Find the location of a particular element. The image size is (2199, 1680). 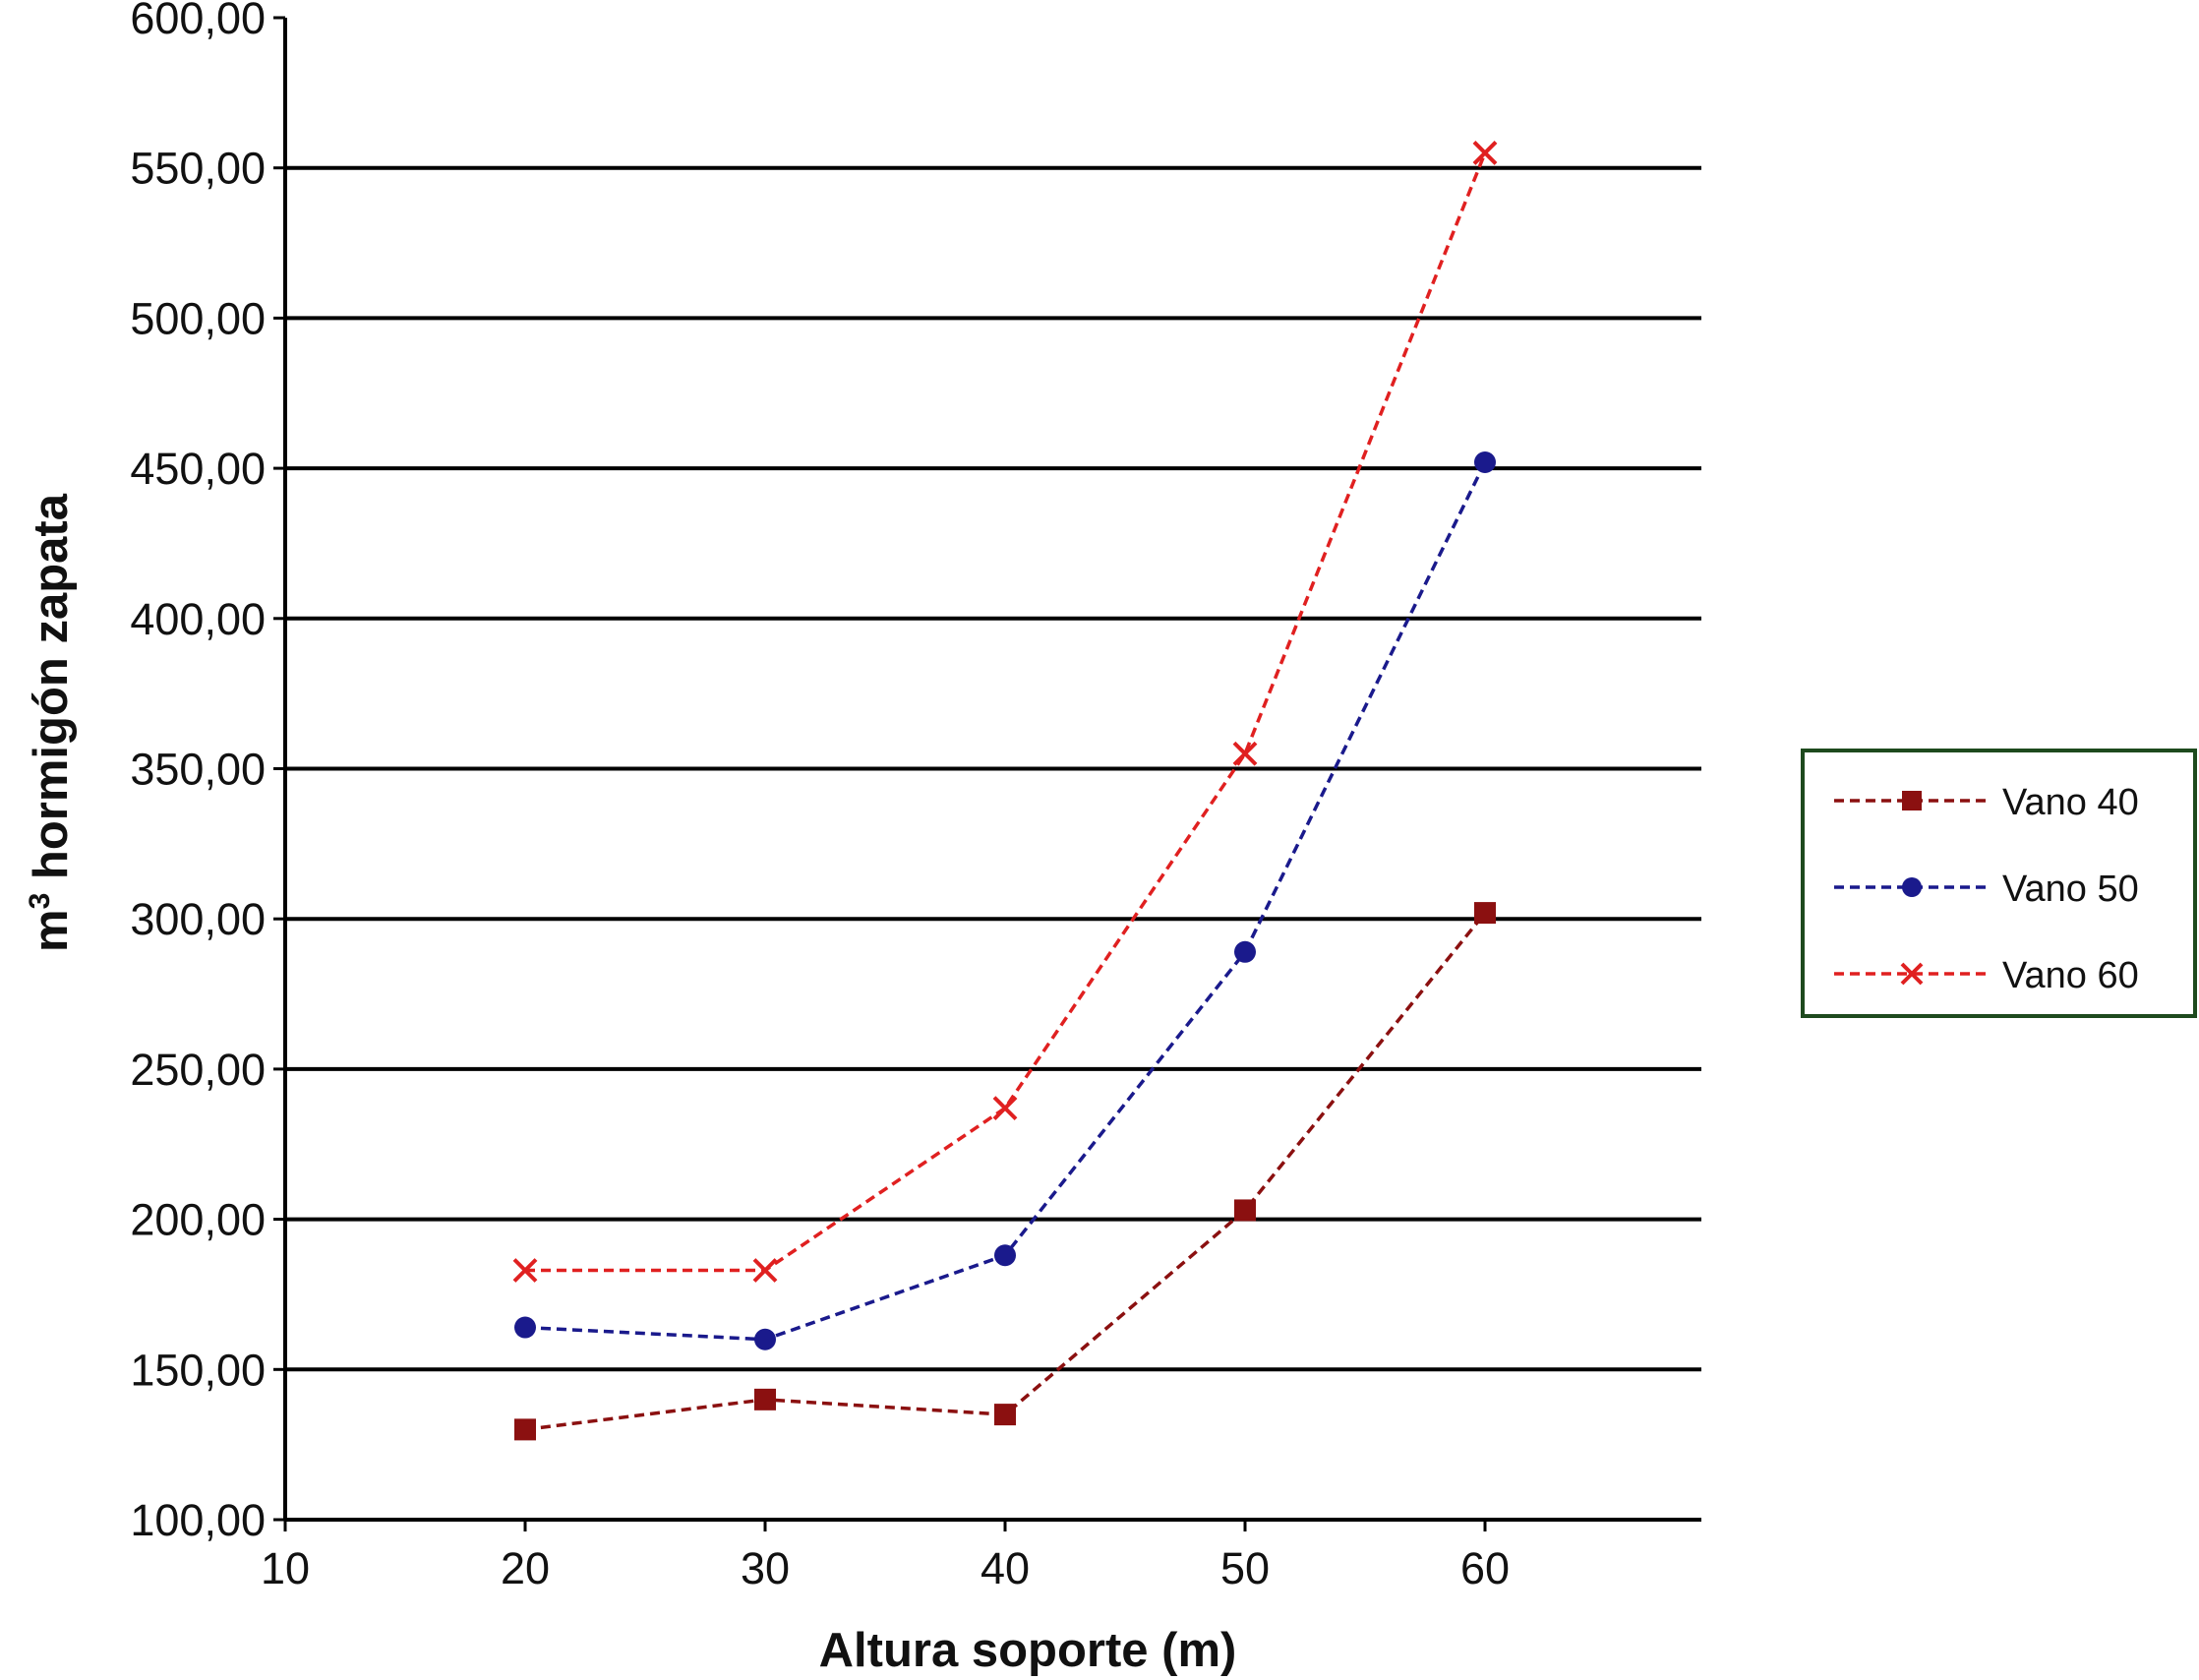

y-tick-label: 350,00 is located at coordinates (198, 770).